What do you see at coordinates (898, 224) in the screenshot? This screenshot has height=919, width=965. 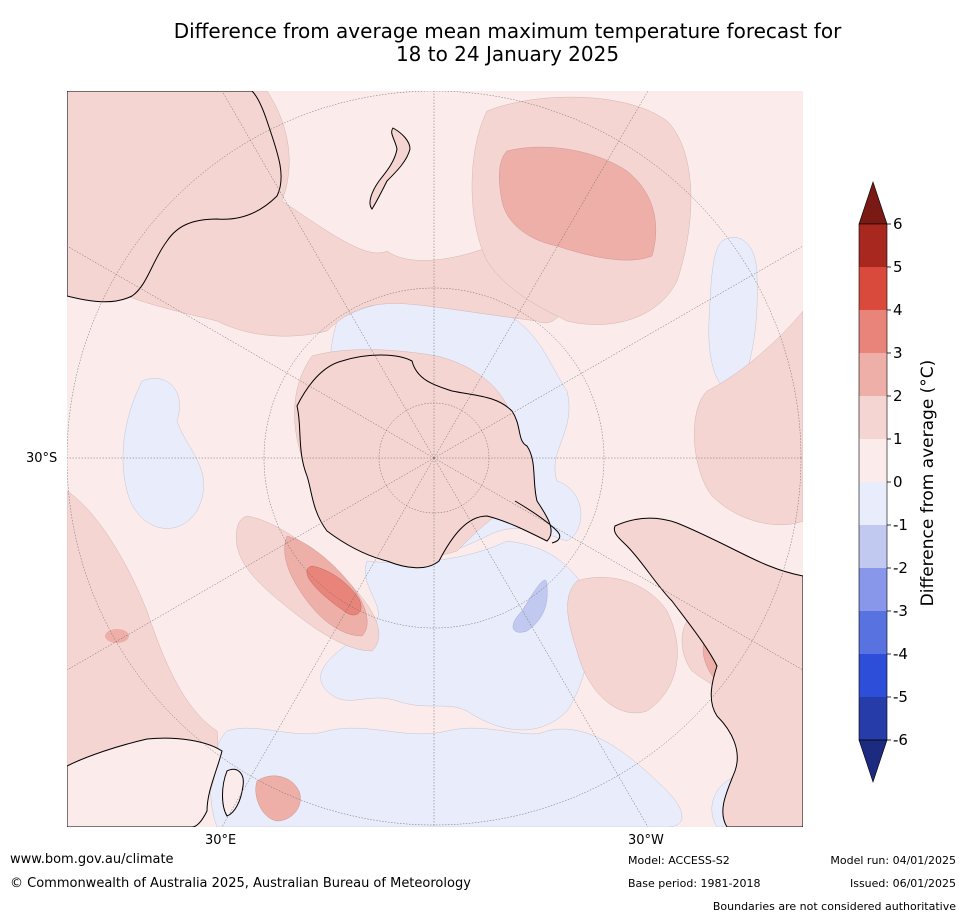 I see `colorbar-tick-label: 6` at bounding box center [898, 224].